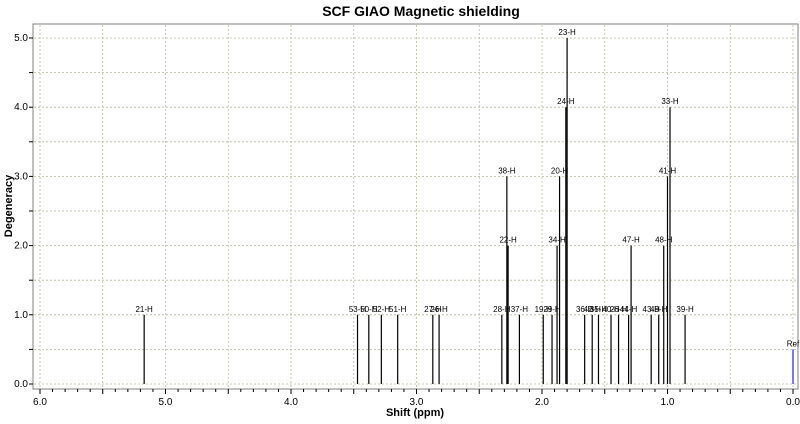  Describe the element at coordinates (685, 309) in the screenshot. I see `peak-label: 39-H` at that location.